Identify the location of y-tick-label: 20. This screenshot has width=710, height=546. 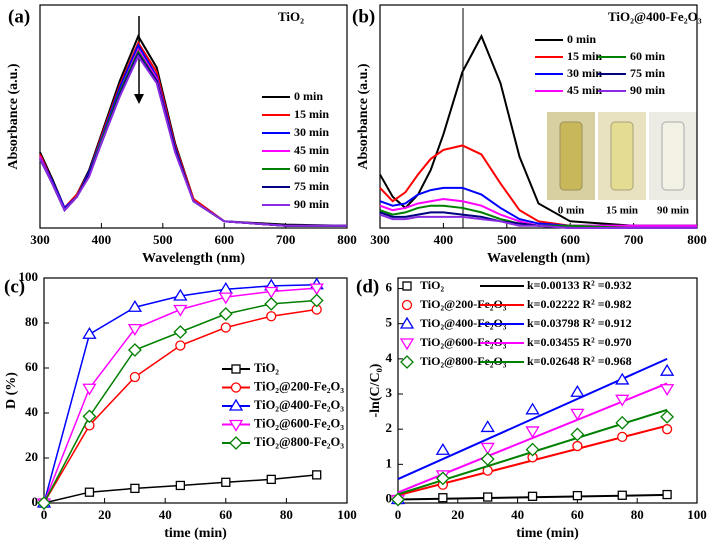
(31, 456).